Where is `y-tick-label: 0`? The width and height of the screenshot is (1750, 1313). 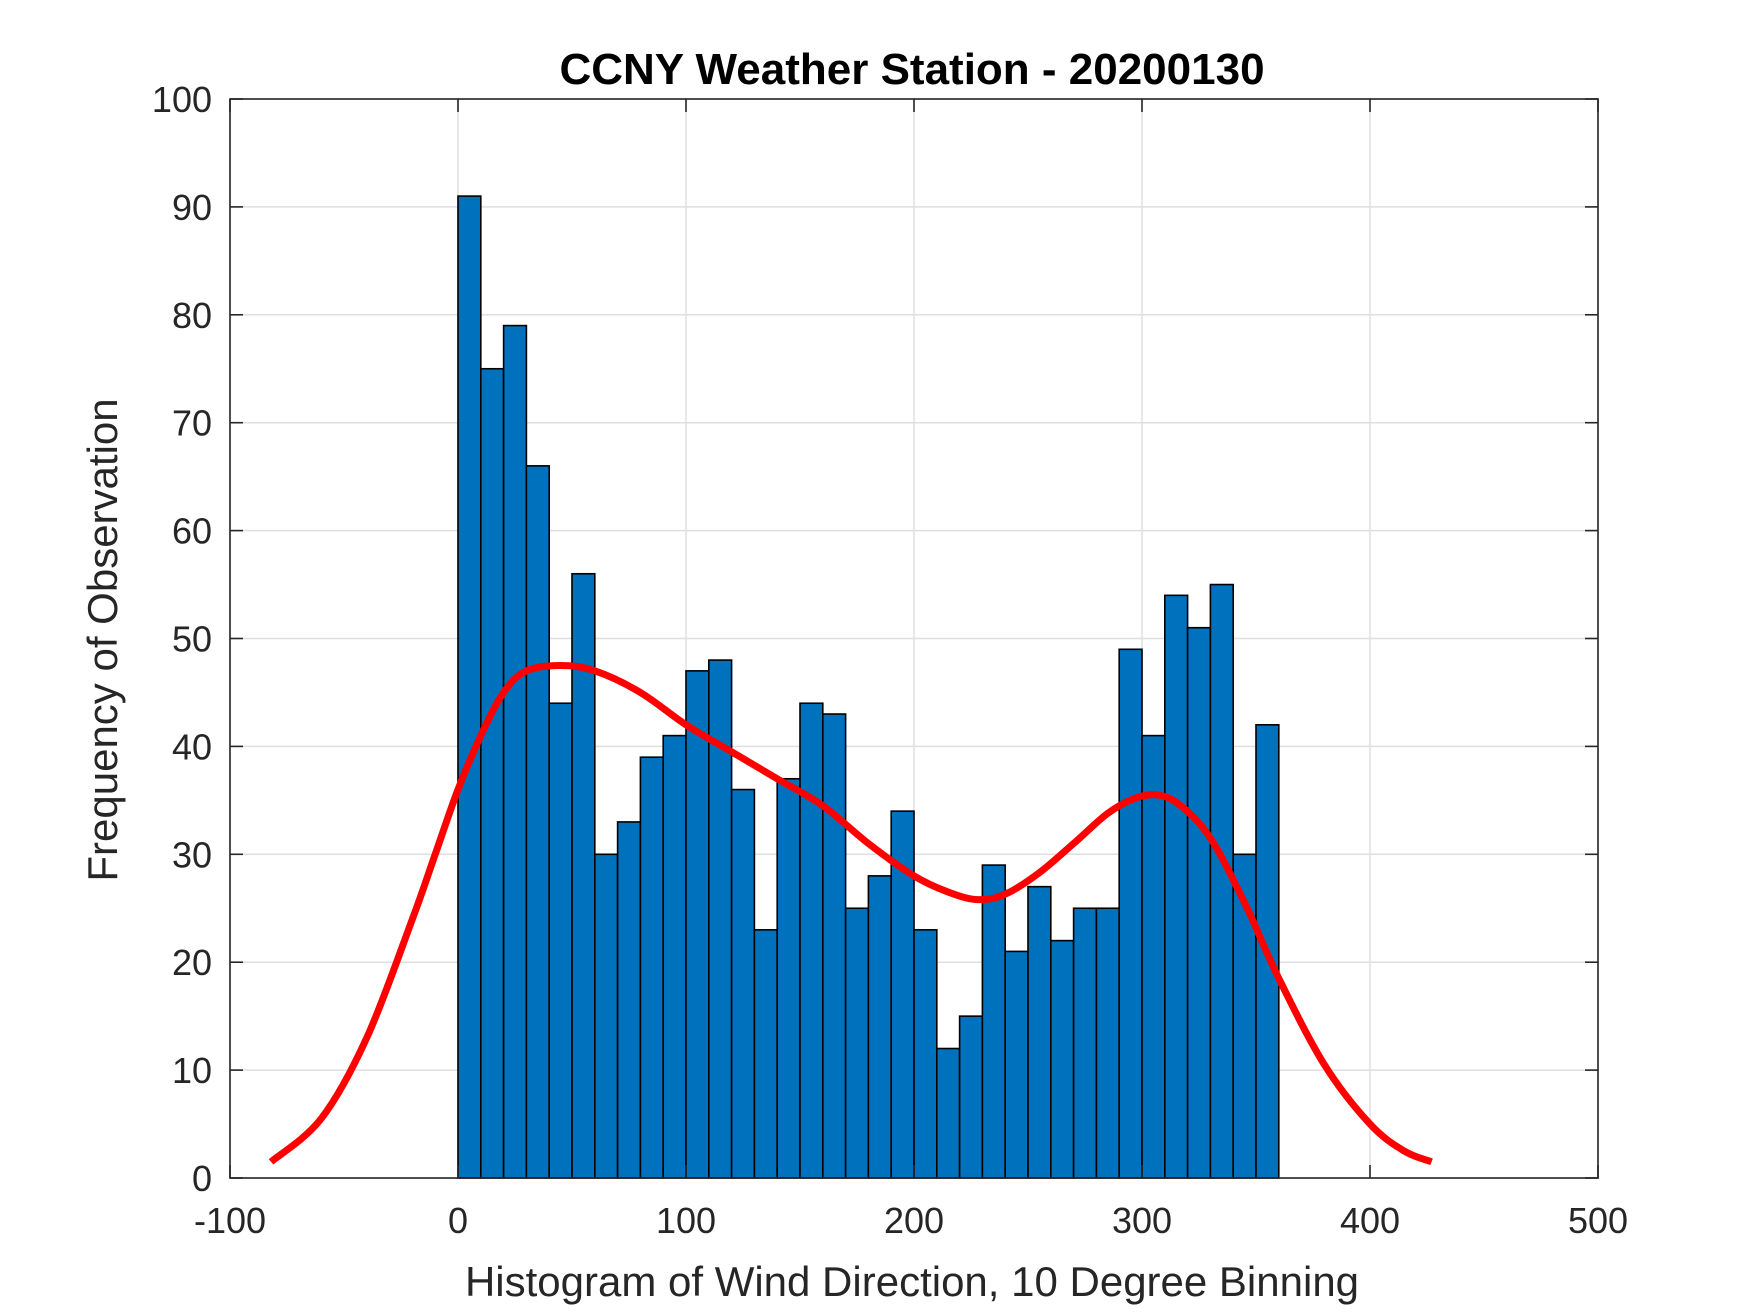
y-tick-label: 0 is located at coordinates (202, 1178).